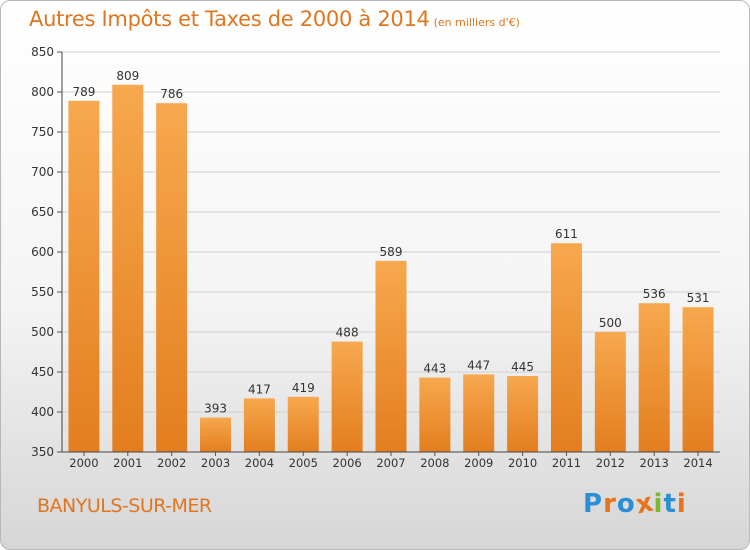  Describe the element at coordinates (435, 414) in the screenshot. I see `bar-2008` at that location.